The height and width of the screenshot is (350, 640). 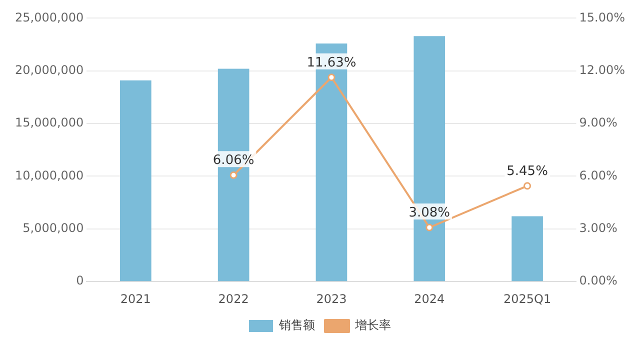 What do you see at coordinates (372, 325) in the screenshot?
I see `legend-label: 增长率` at bounding box center [372, 325].